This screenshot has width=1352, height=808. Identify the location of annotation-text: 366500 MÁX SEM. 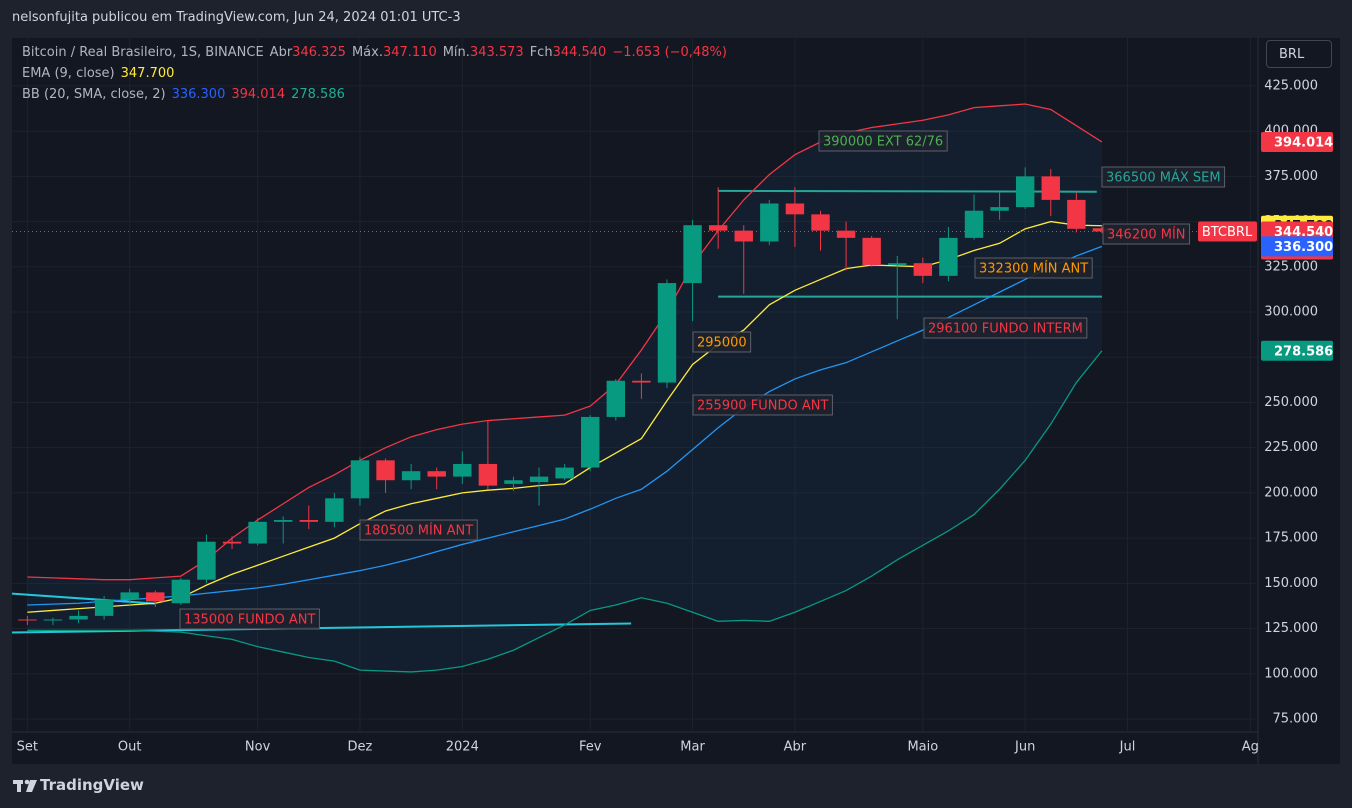
(1163, 178).